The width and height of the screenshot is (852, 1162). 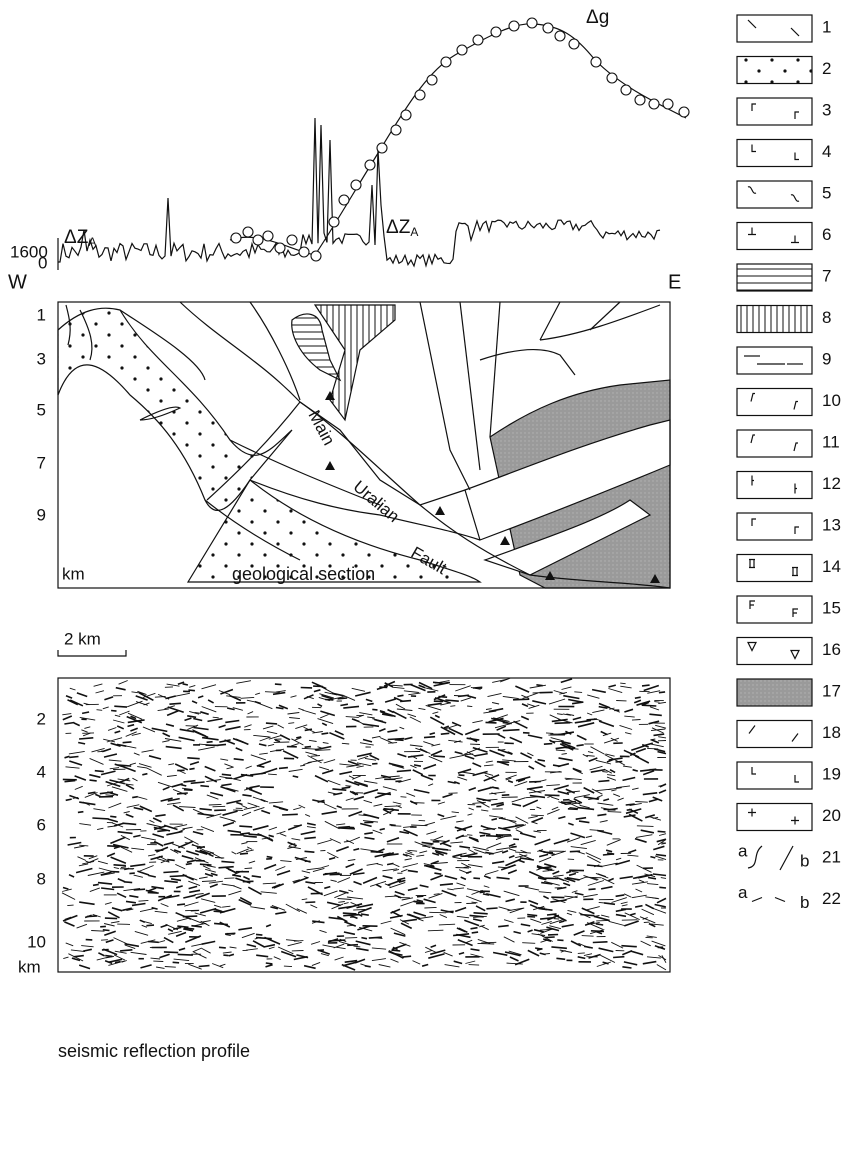 What do you see at coordinates (831, 815) in the screenshot?
I see `legend-number: 20` at bounding box center [831, 815].